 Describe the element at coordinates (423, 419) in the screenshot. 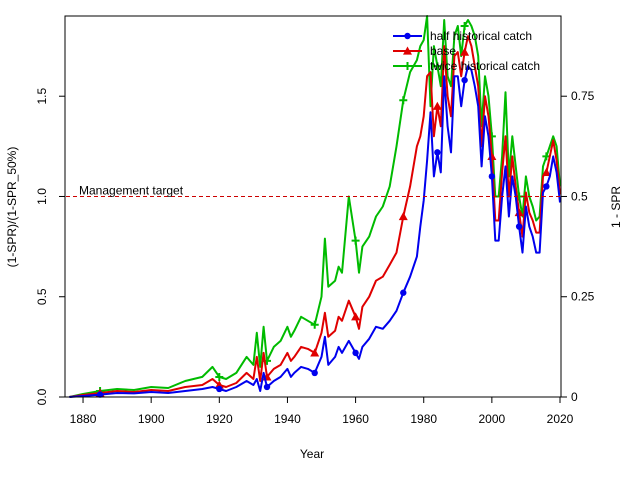

I see `x-tick-label: 1980` at that location.